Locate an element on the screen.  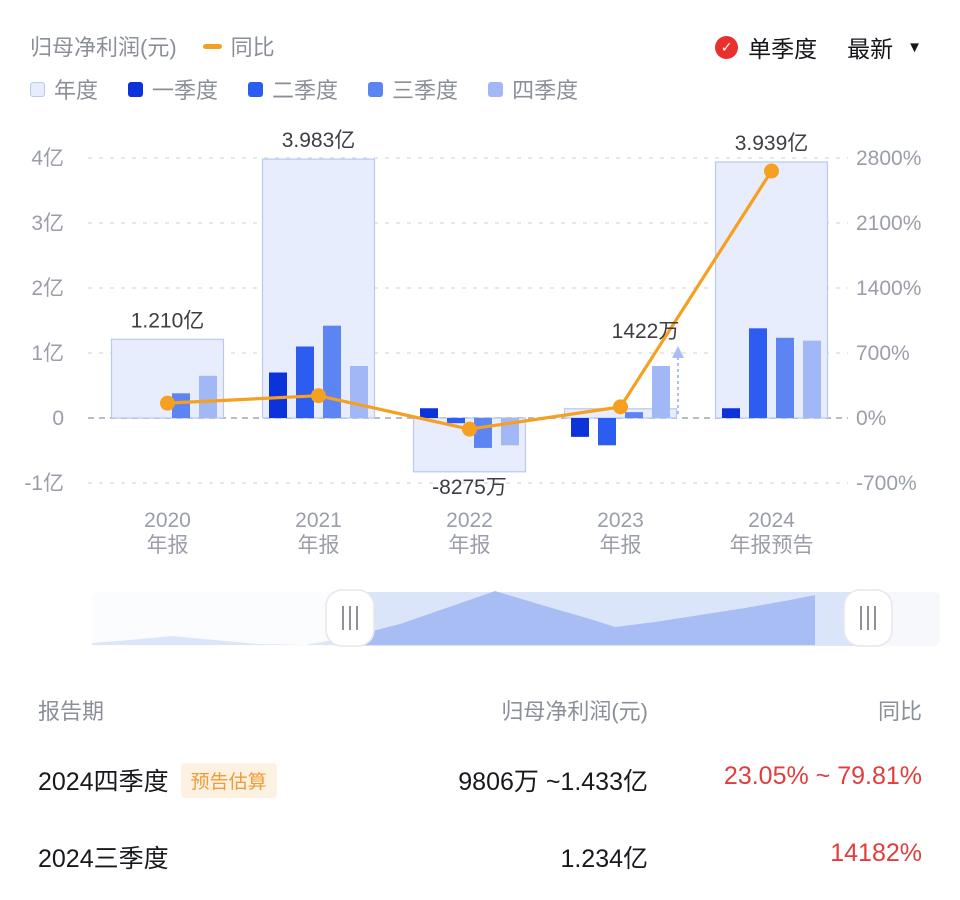
yoy-point-2021 is located at coordinates (318, 396).